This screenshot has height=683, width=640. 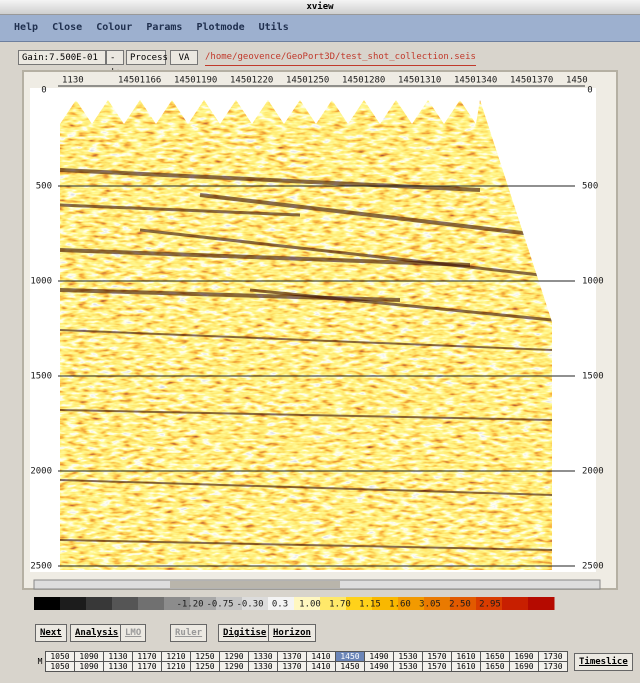 What do you see at coordinates (577, 81) in the screenshot?
I see `top-axis-label: 1450` at bounding box center [577, 81].